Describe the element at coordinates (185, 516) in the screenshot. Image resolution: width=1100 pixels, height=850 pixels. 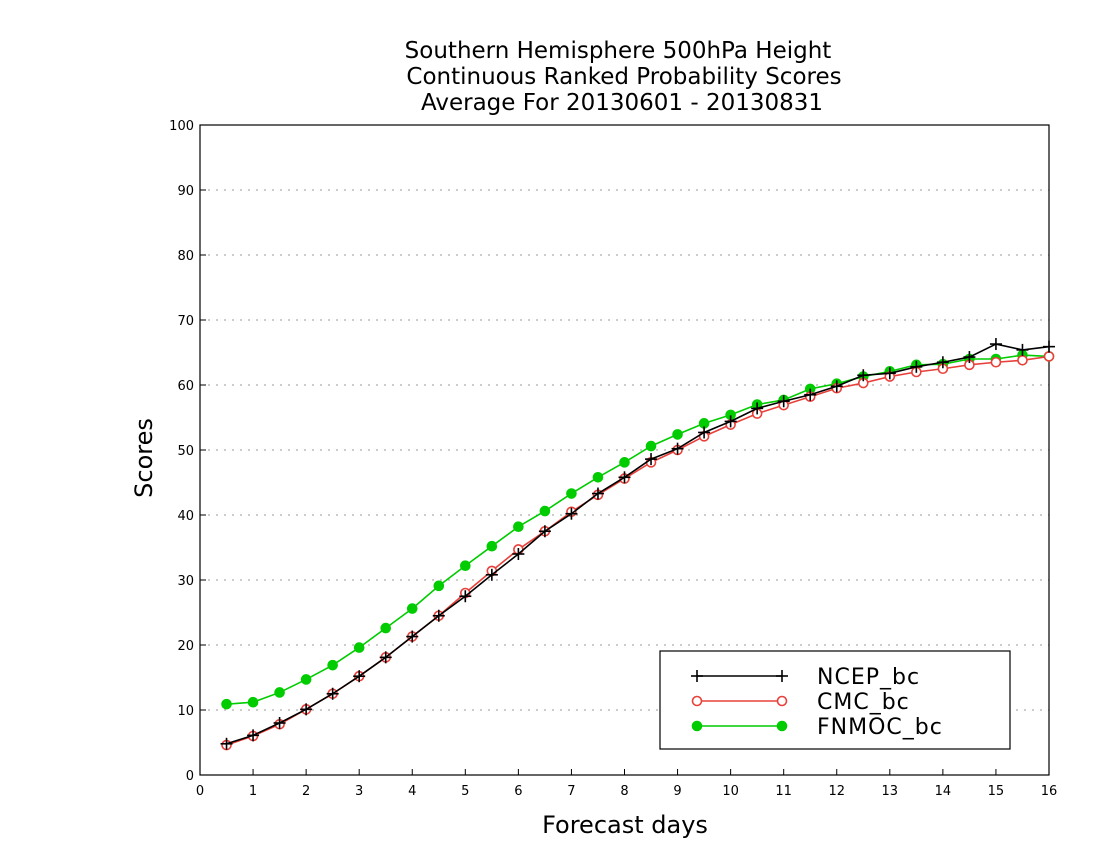
I see `y-tick-label-40: 40` at that location.